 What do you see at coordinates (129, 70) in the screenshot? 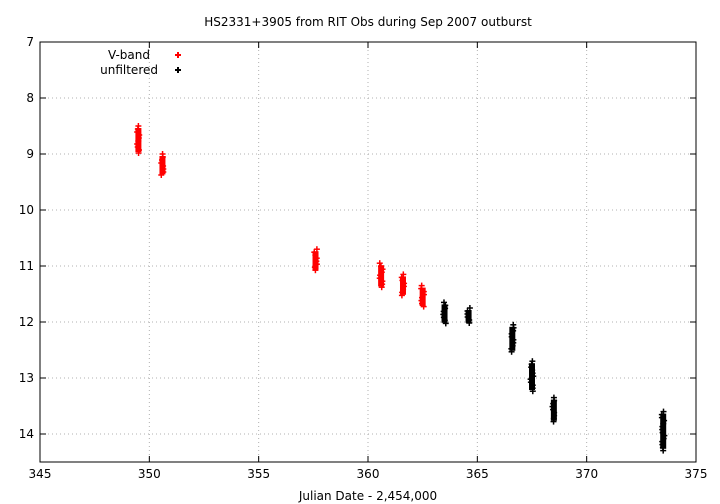
I see `legend-label-unfiltered: unfiltered` at bounding box center [129, 70].